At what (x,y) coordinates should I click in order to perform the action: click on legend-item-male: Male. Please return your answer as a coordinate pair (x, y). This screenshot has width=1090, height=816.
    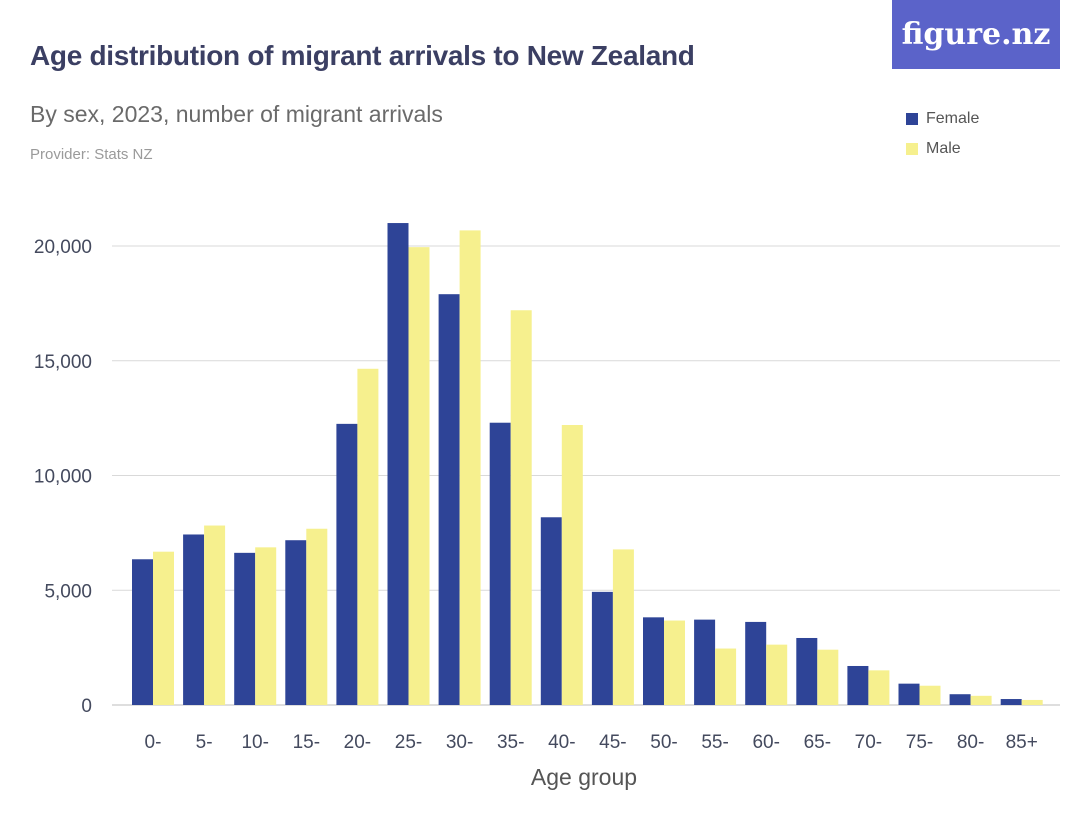
    Looking at the image, I should click on (942, 149).